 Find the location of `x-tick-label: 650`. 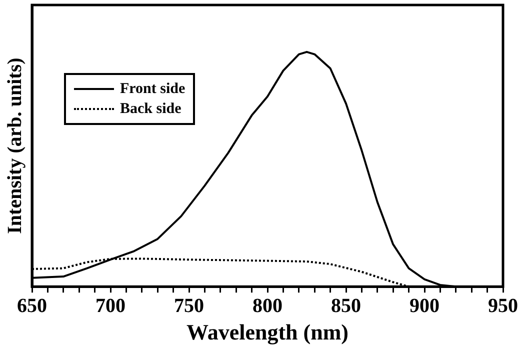

x-tick-label: 650 is located at coordinates (32, 305).